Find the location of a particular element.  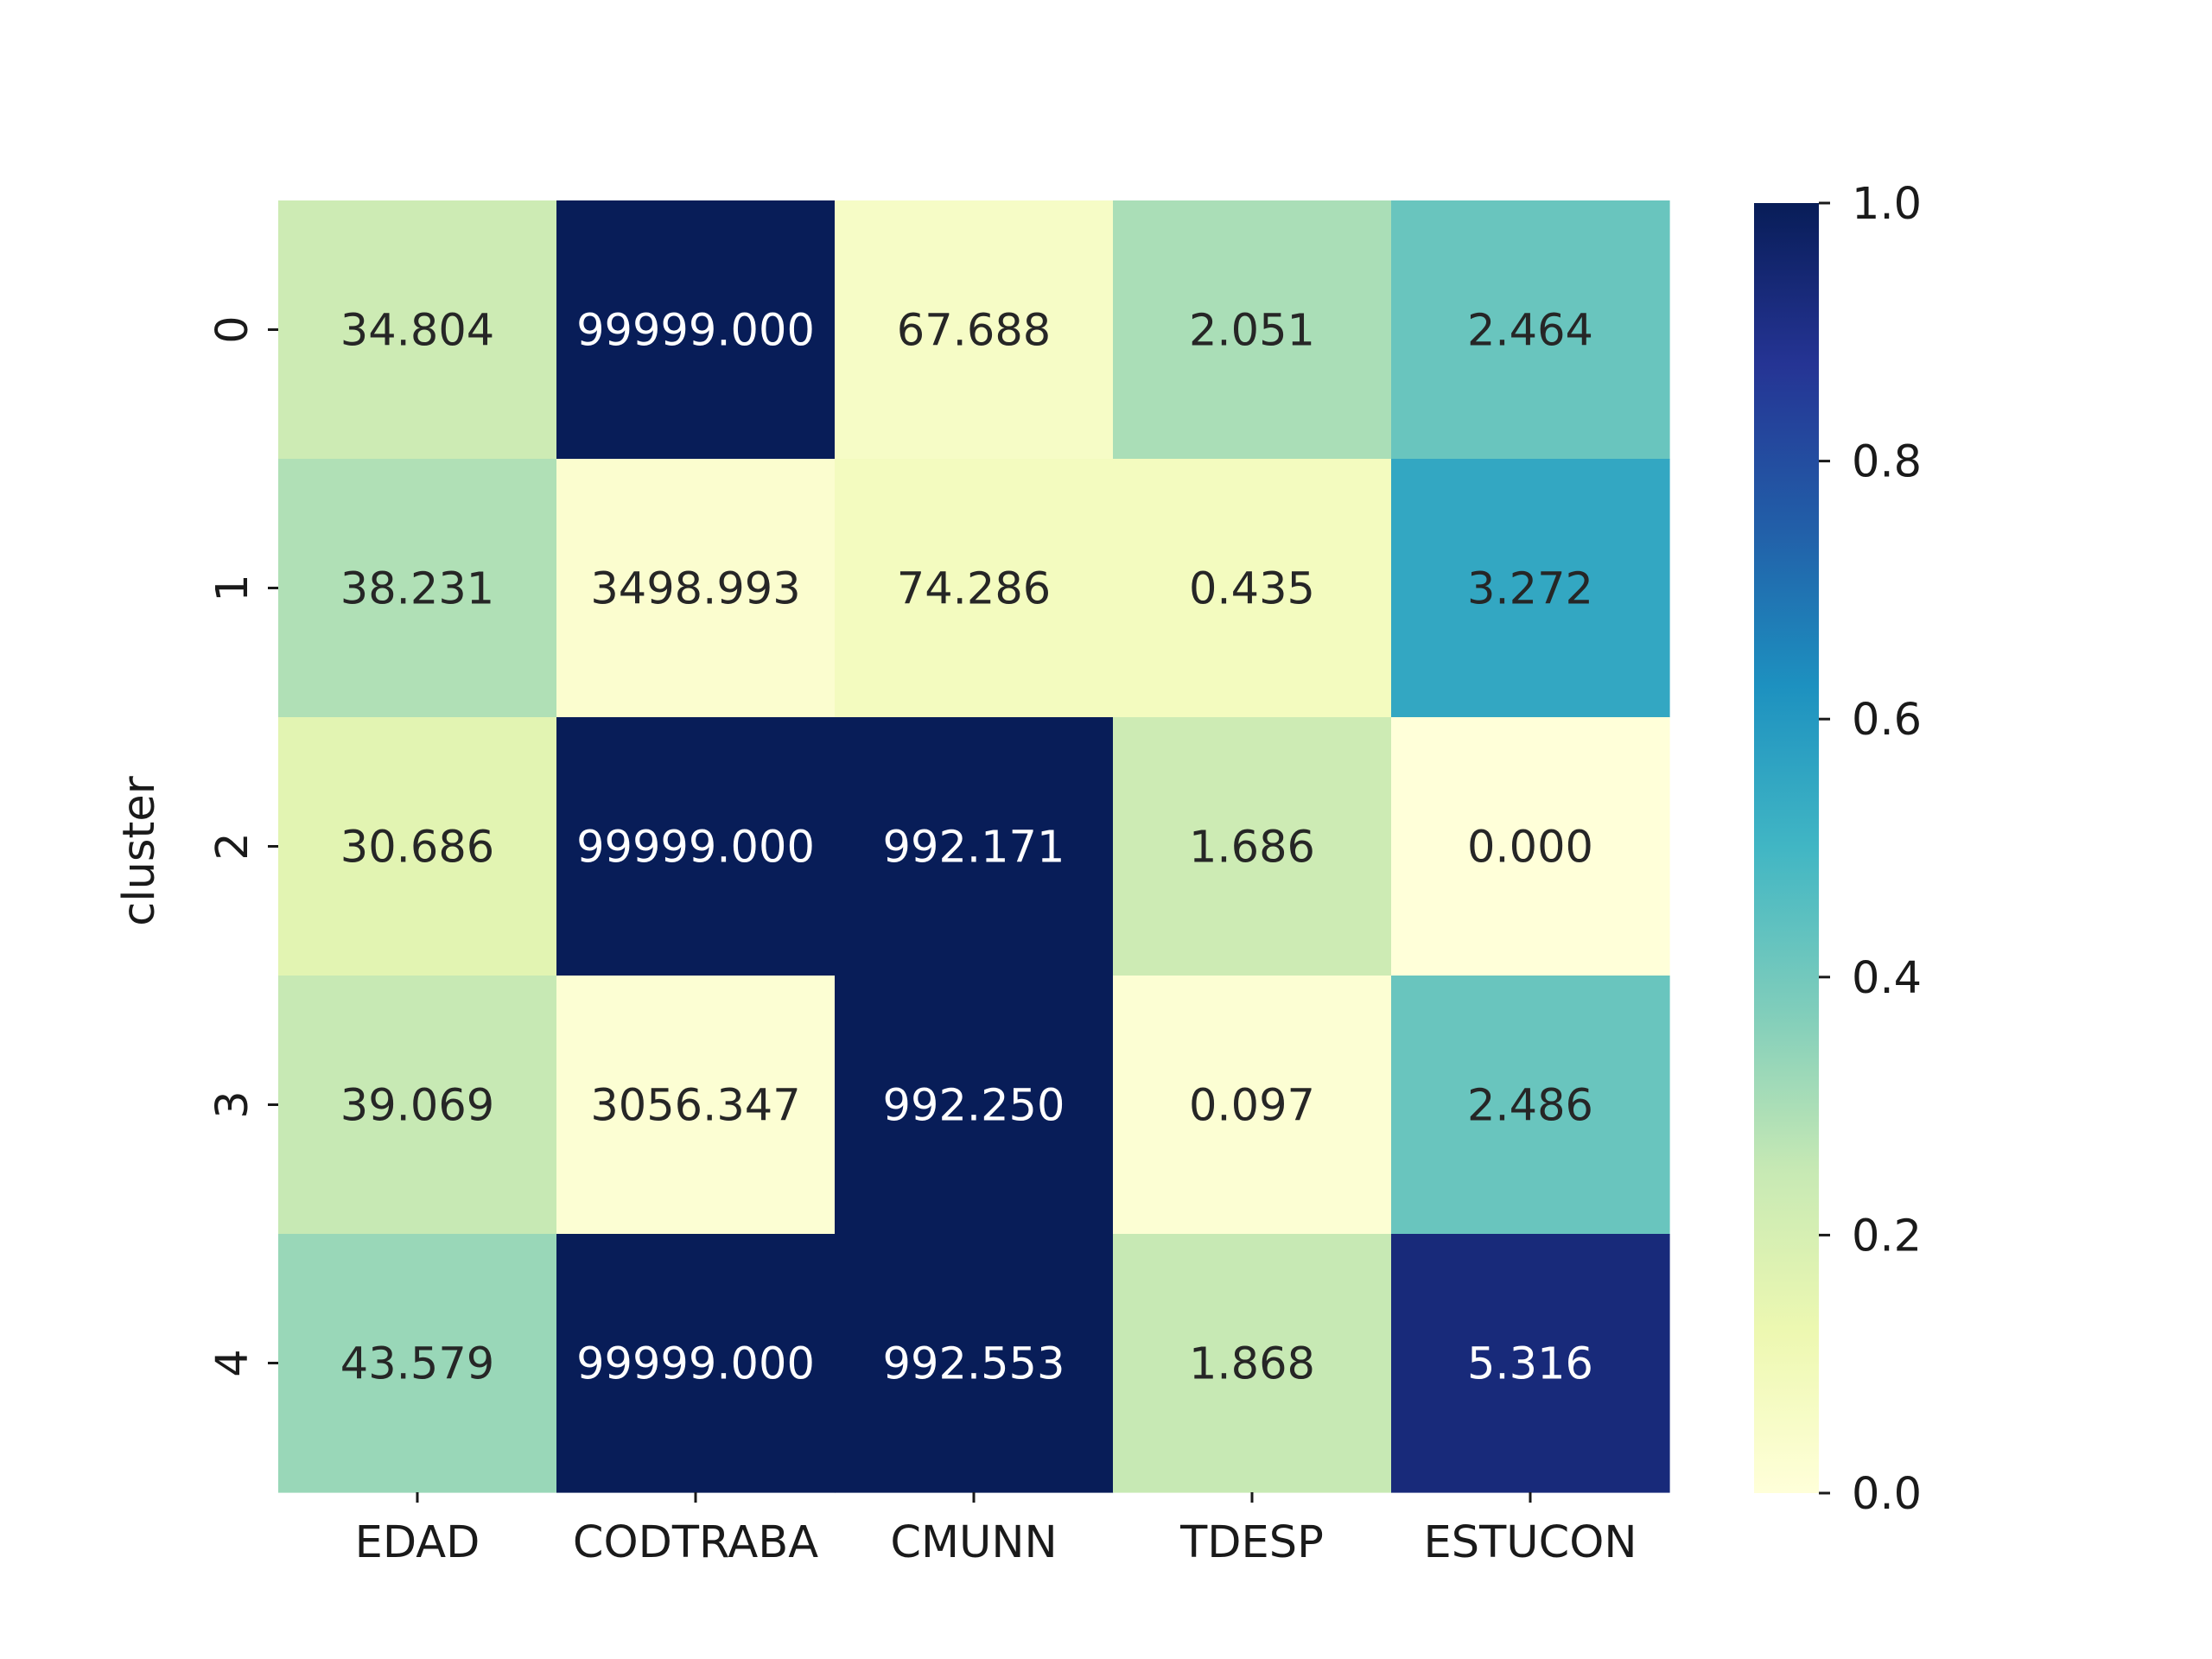

cell-label: 3056.347 is located at coordinates (695, 1106).